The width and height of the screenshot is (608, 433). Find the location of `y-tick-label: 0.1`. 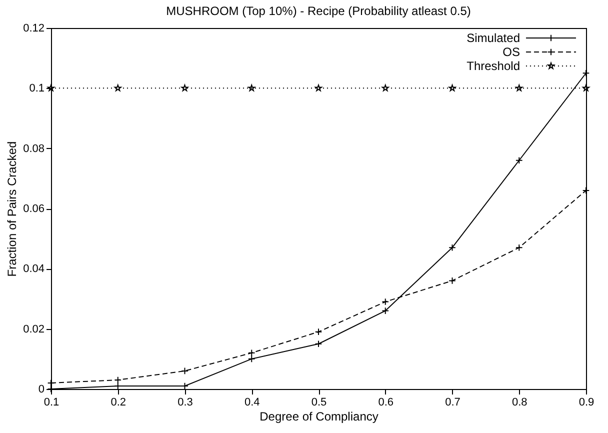

y-tick-label: 0.1 is located at coordinates (36, 88).